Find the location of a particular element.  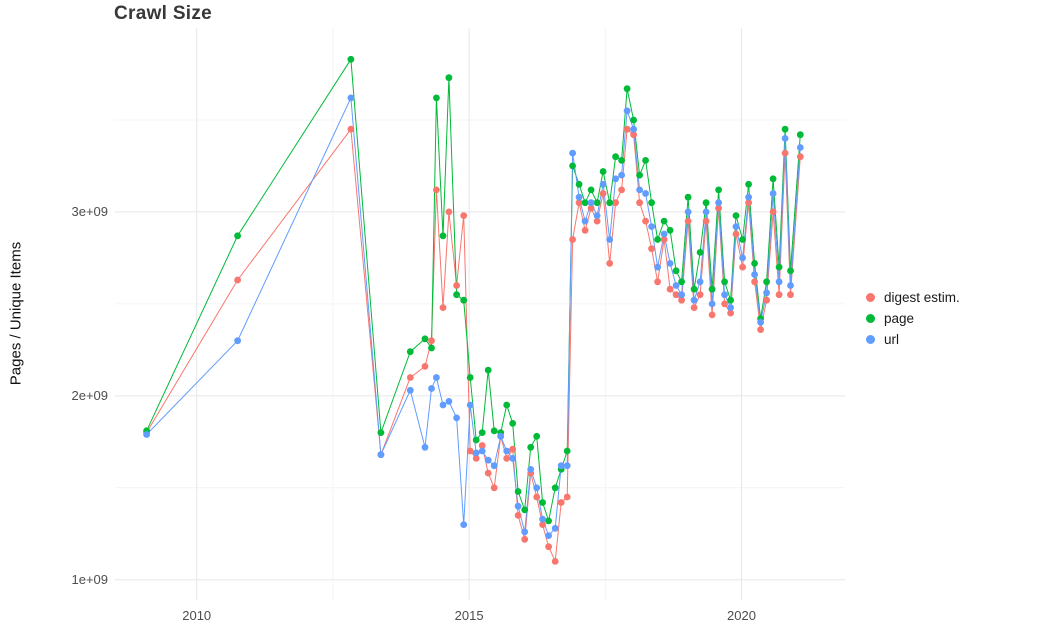

chart-title: Crawl Size is located at coordinates (163, 13).